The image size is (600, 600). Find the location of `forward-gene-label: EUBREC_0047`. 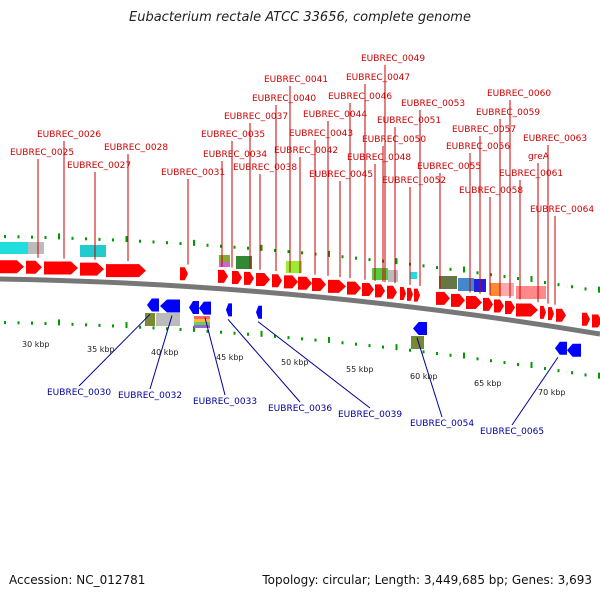

forward-gene-label: EUBREC_0047 is located at coordinates (378, 78).